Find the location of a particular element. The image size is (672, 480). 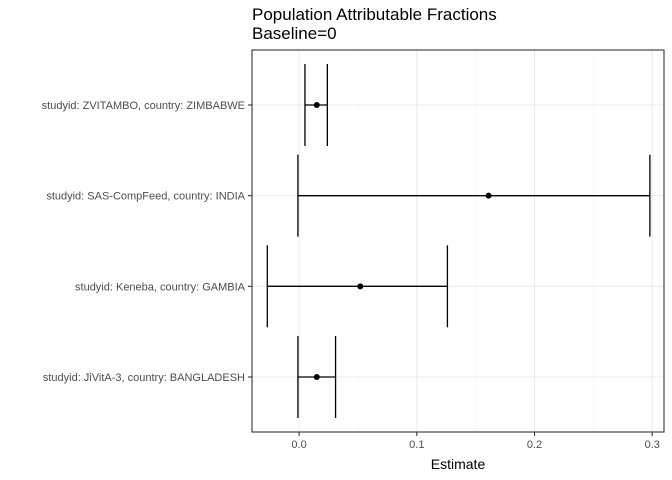

x-tick-label: 0.3 is located at coordinates (652, 445).